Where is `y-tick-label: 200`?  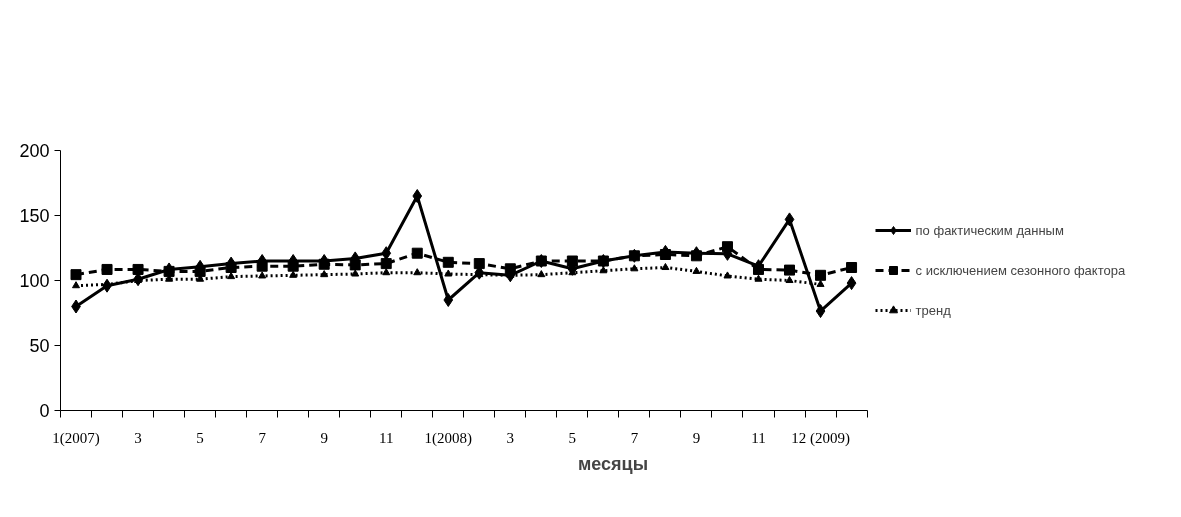
y-tick-label: 200 is located at coordinates (34, 151).